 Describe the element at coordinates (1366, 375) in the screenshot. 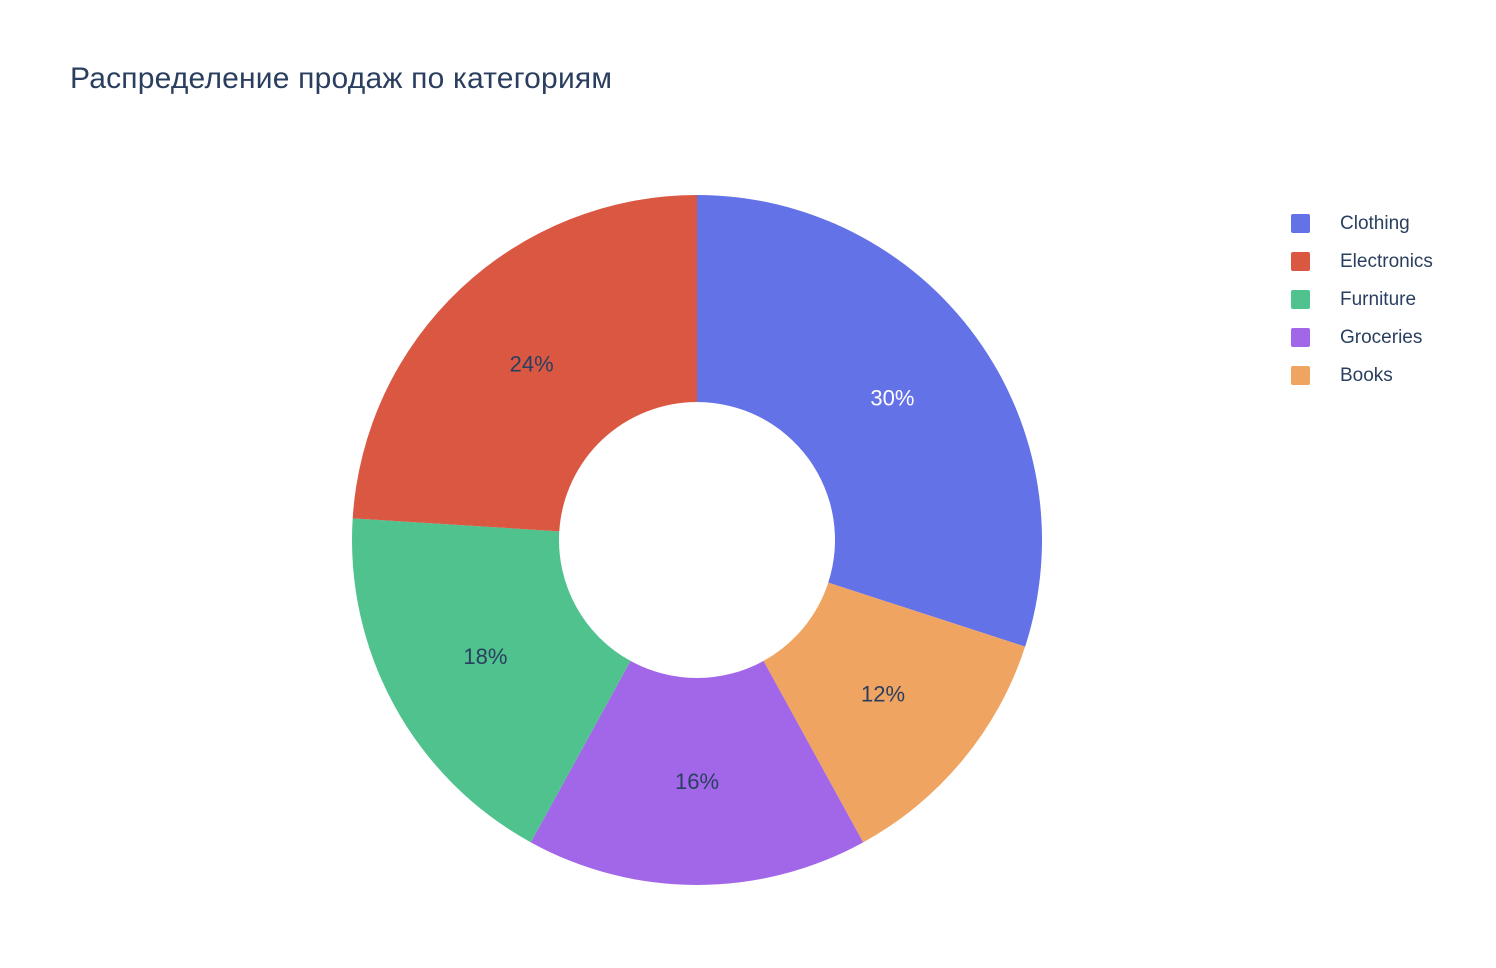

I see `legend-label: Books` at that location.